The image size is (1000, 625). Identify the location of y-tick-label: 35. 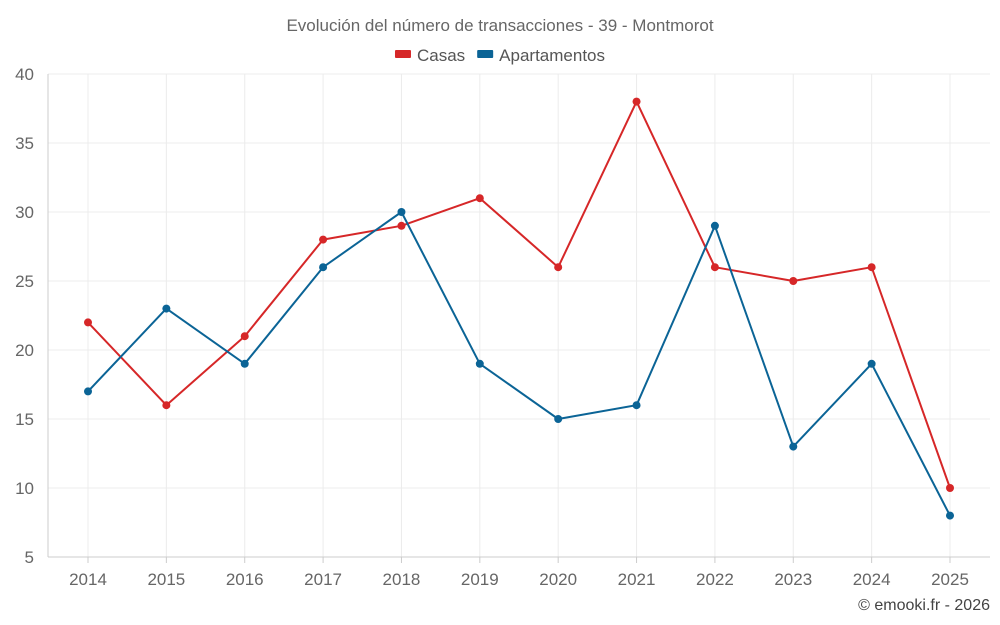
(24, 143).